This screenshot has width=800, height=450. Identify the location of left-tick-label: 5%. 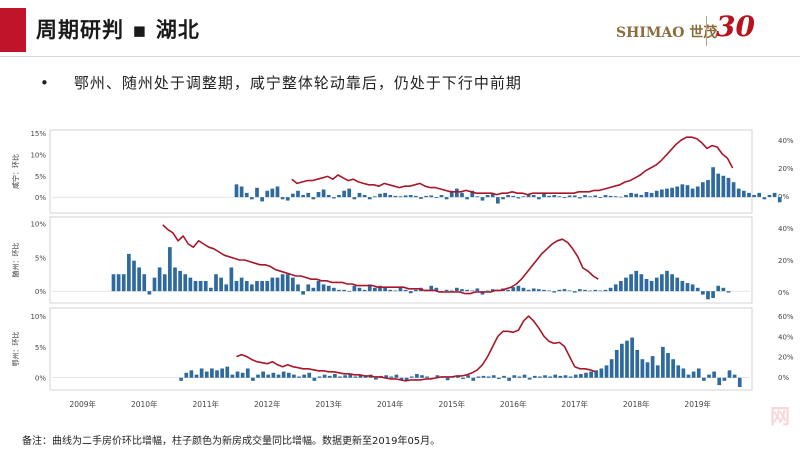
(40, 258).